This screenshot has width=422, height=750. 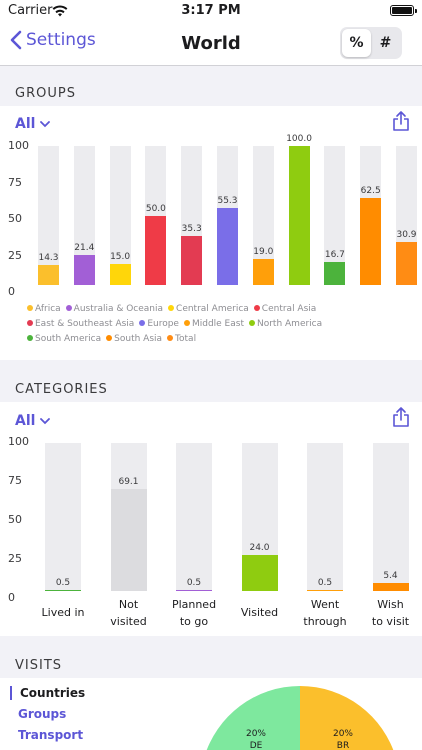 I want to click on legend-label: Europe, so click(x=163, y=324).